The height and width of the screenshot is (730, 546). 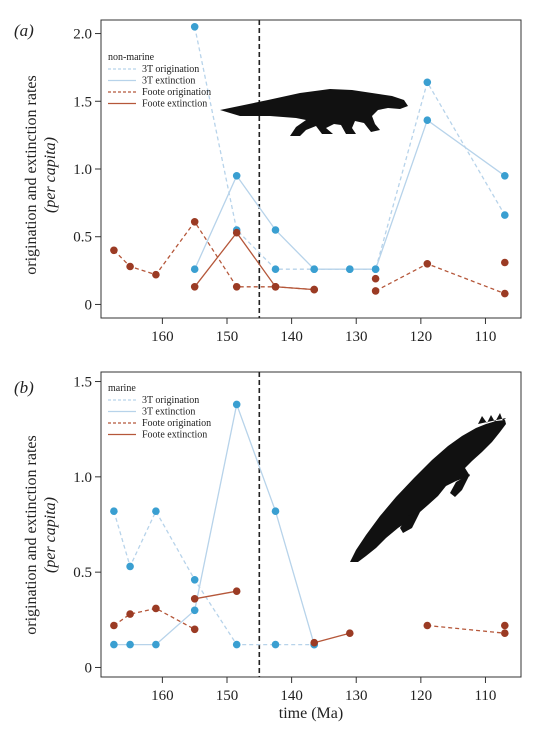 I want to click on panel-b-y-tick-label: 0.5, so click(x=82, y=573).